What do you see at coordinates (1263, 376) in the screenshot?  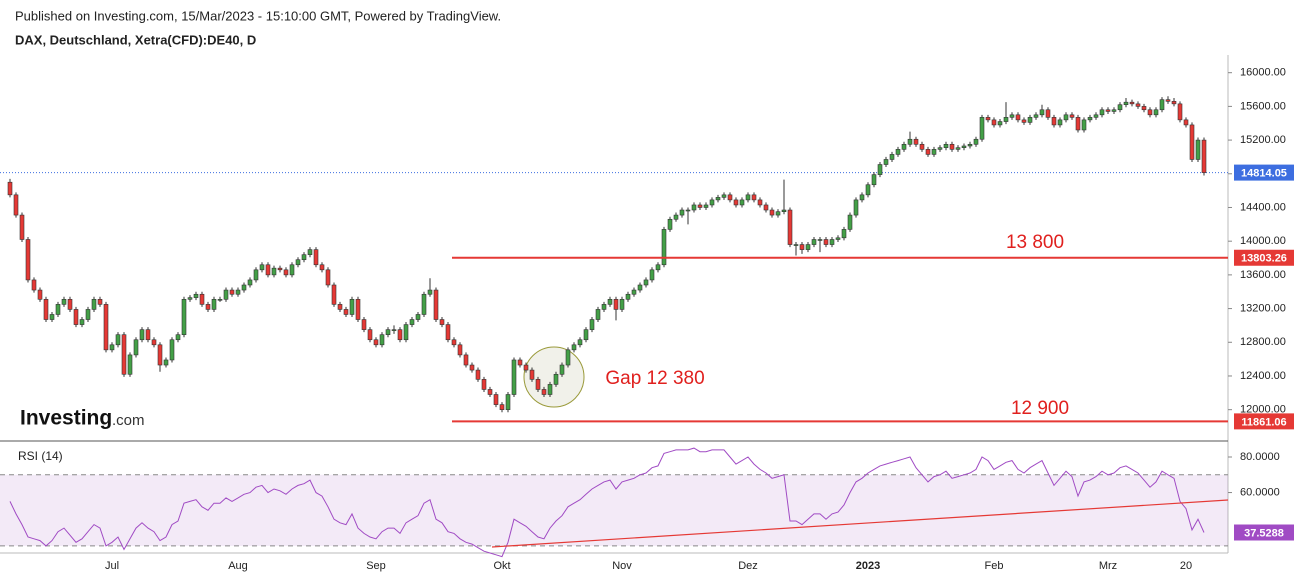 I see `y-tick-label: 12400.00` at bounding box center [1263, 376].